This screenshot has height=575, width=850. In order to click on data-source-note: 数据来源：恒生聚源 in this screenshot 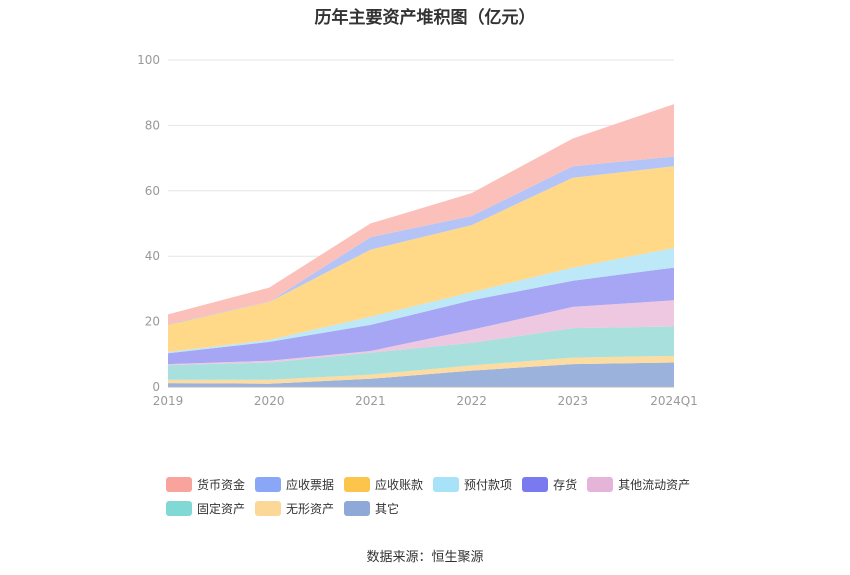, I will do `click(425, 557)`.